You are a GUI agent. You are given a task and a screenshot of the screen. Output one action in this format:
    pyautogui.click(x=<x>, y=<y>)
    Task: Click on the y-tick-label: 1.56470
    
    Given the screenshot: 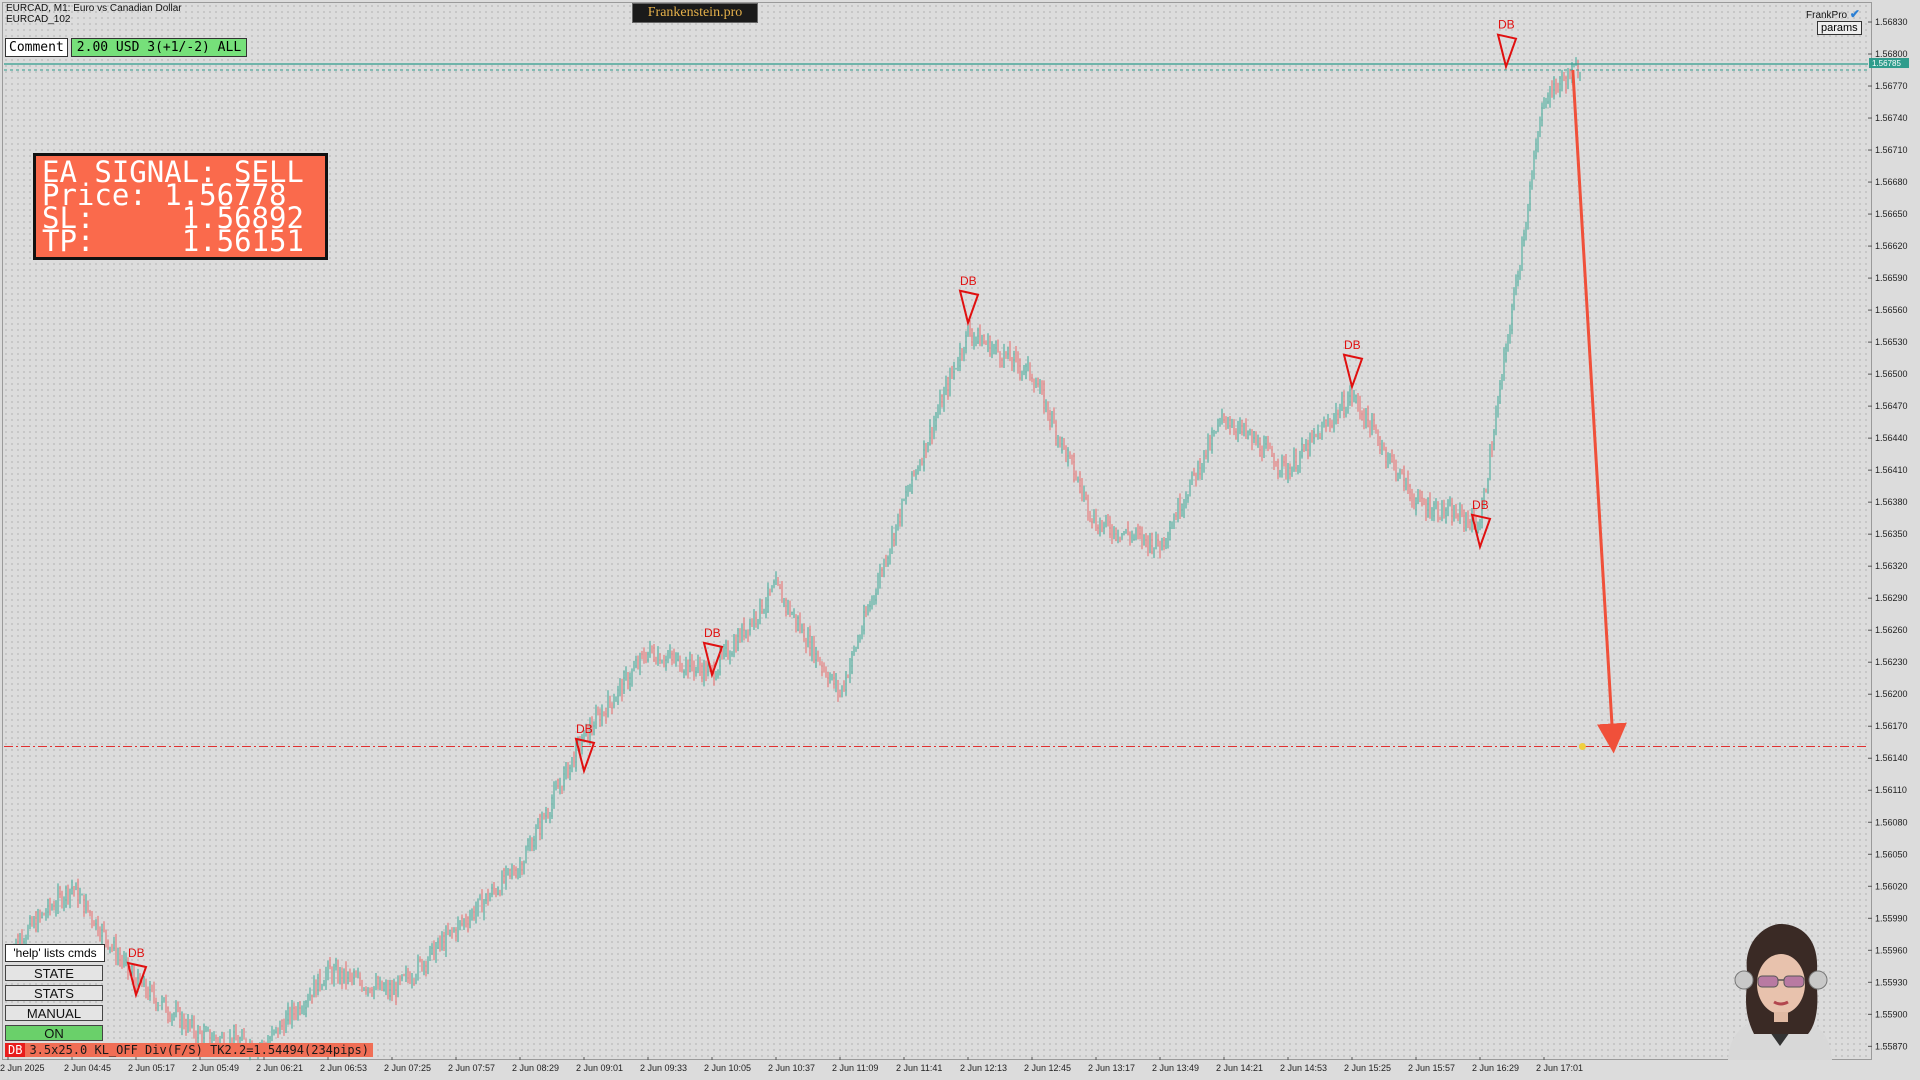 What is the action you would take?
    pyautogui.click(x=1891, y=406)
    